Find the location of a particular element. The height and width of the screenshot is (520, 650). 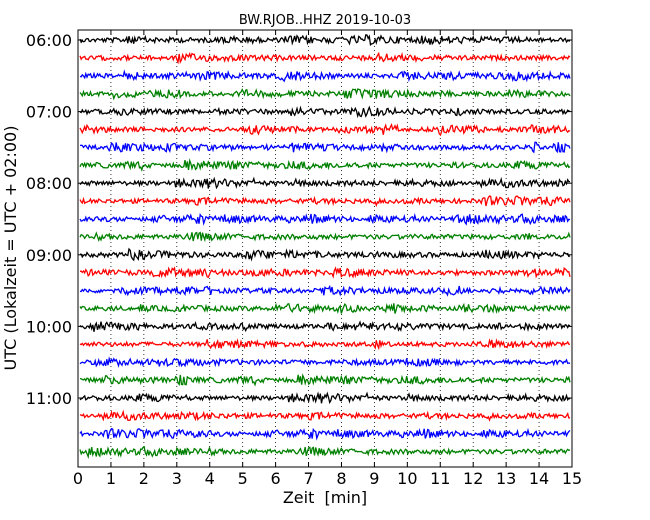

x-tick-label: 6 is located at coordinates (276, 478).